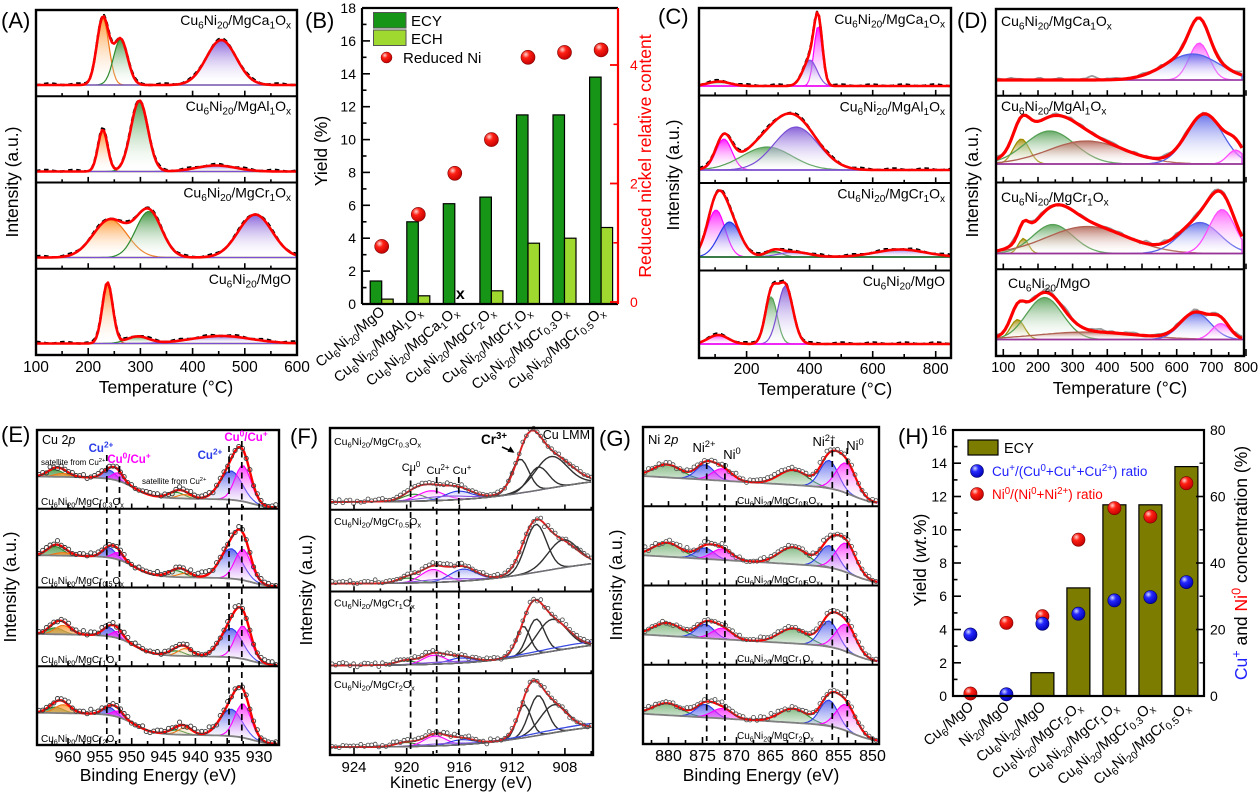 The height and width of the screenshot is (802, 1259). What do you see at coordinates (321, 151) in the screenshot?
I see `svg-text: Yield (%)` at bounding box center [321, 151].